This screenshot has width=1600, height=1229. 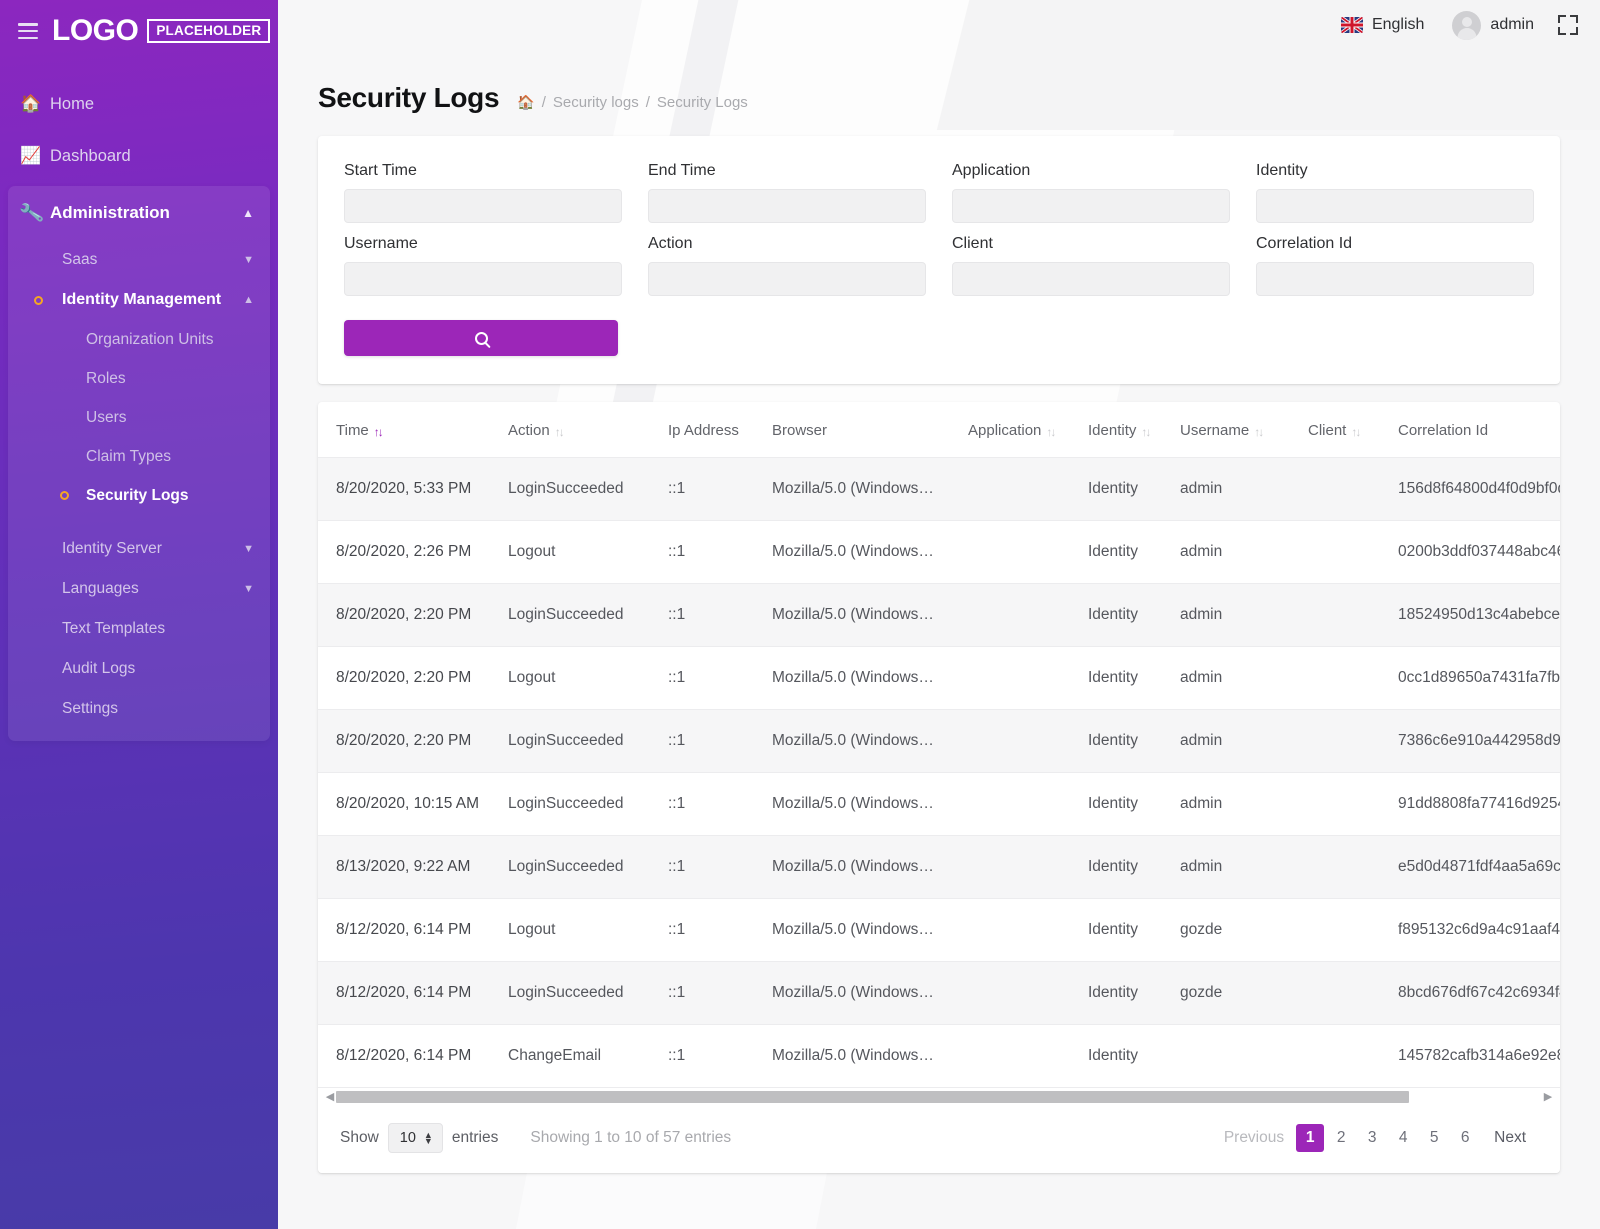 What do you see at coordinates (595, 102) in the screenshot?
I see `breadcrumb-item-security-logs: Security logs` at bounding box center [595, 102].